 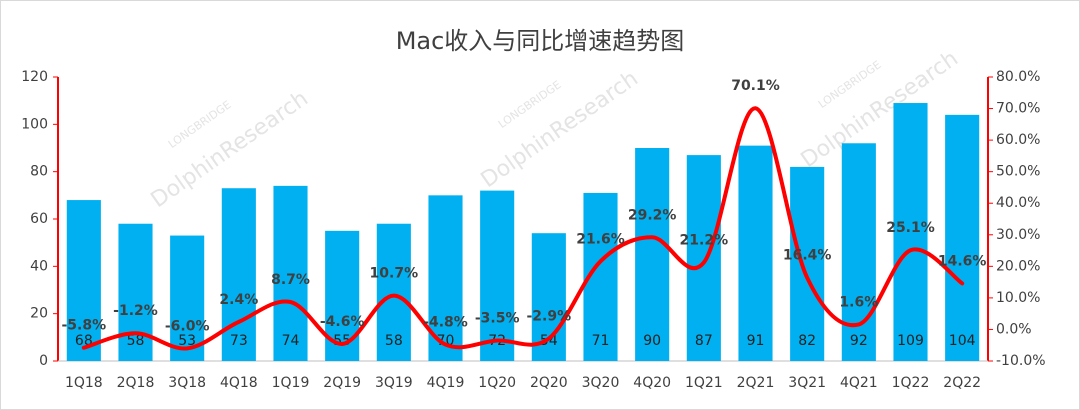 I want to click on line-label: 70.1%, so click(x=755, y=86).